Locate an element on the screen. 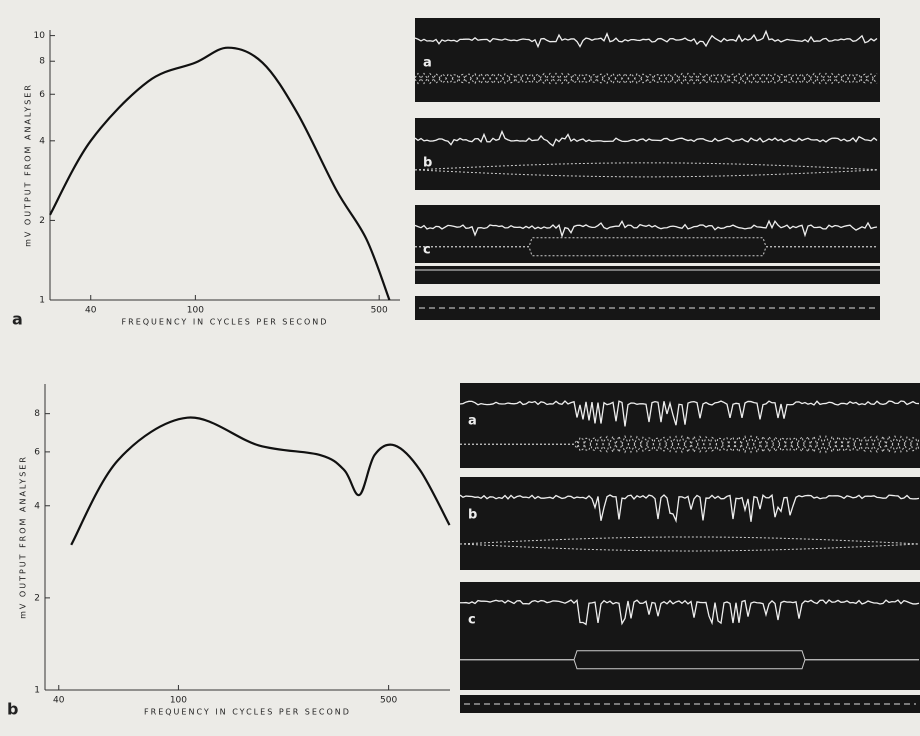  y-tick-label: 10 is located at coordinates (40, 36).